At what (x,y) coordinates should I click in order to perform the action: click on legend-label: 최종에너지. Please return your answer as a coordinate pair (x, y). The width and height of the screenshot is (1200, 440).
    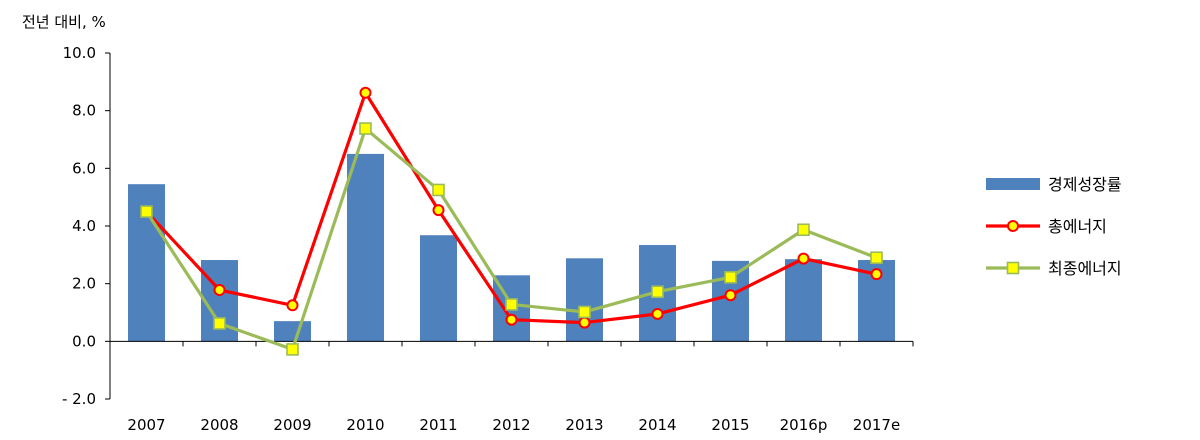
    Looking at the image, I should click on (1085, 268).